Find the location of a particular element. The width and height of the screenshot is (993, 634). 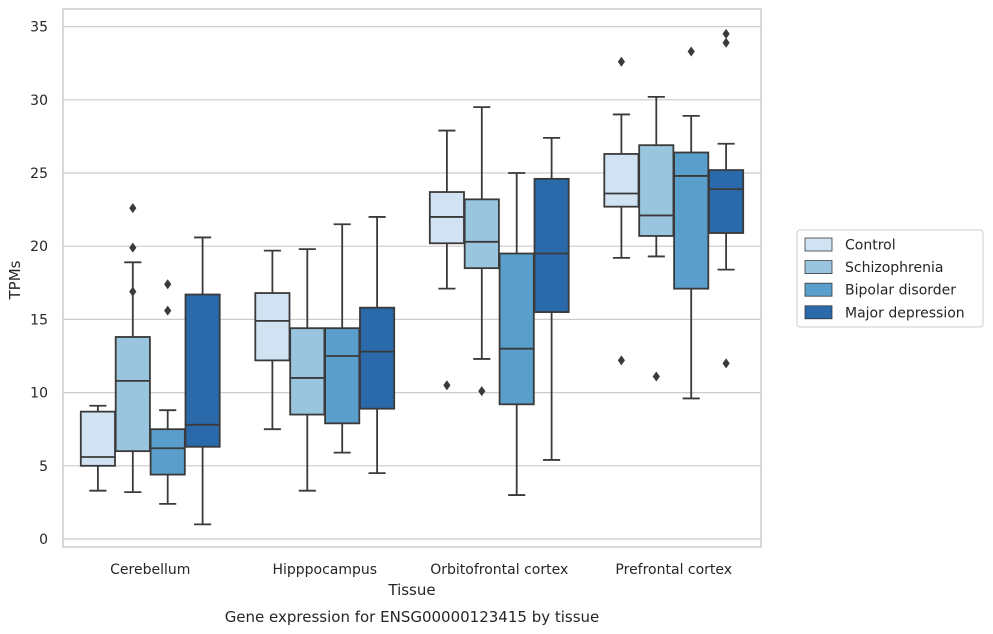

legend-frame is located at coordinates (890, 278).